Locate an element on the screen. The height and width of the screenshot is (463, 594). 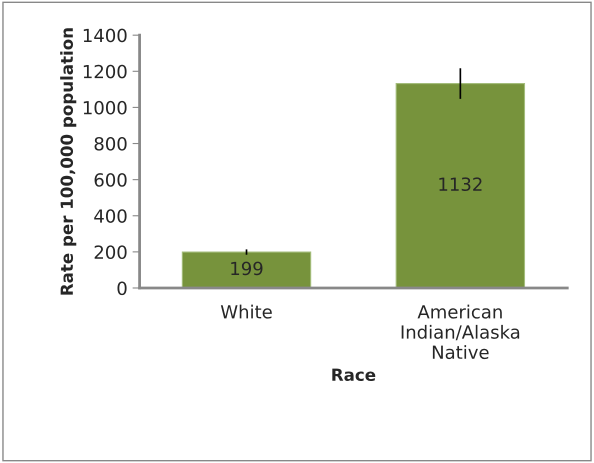
y-tick-label: 1200 is located at coordinates (105, 71).